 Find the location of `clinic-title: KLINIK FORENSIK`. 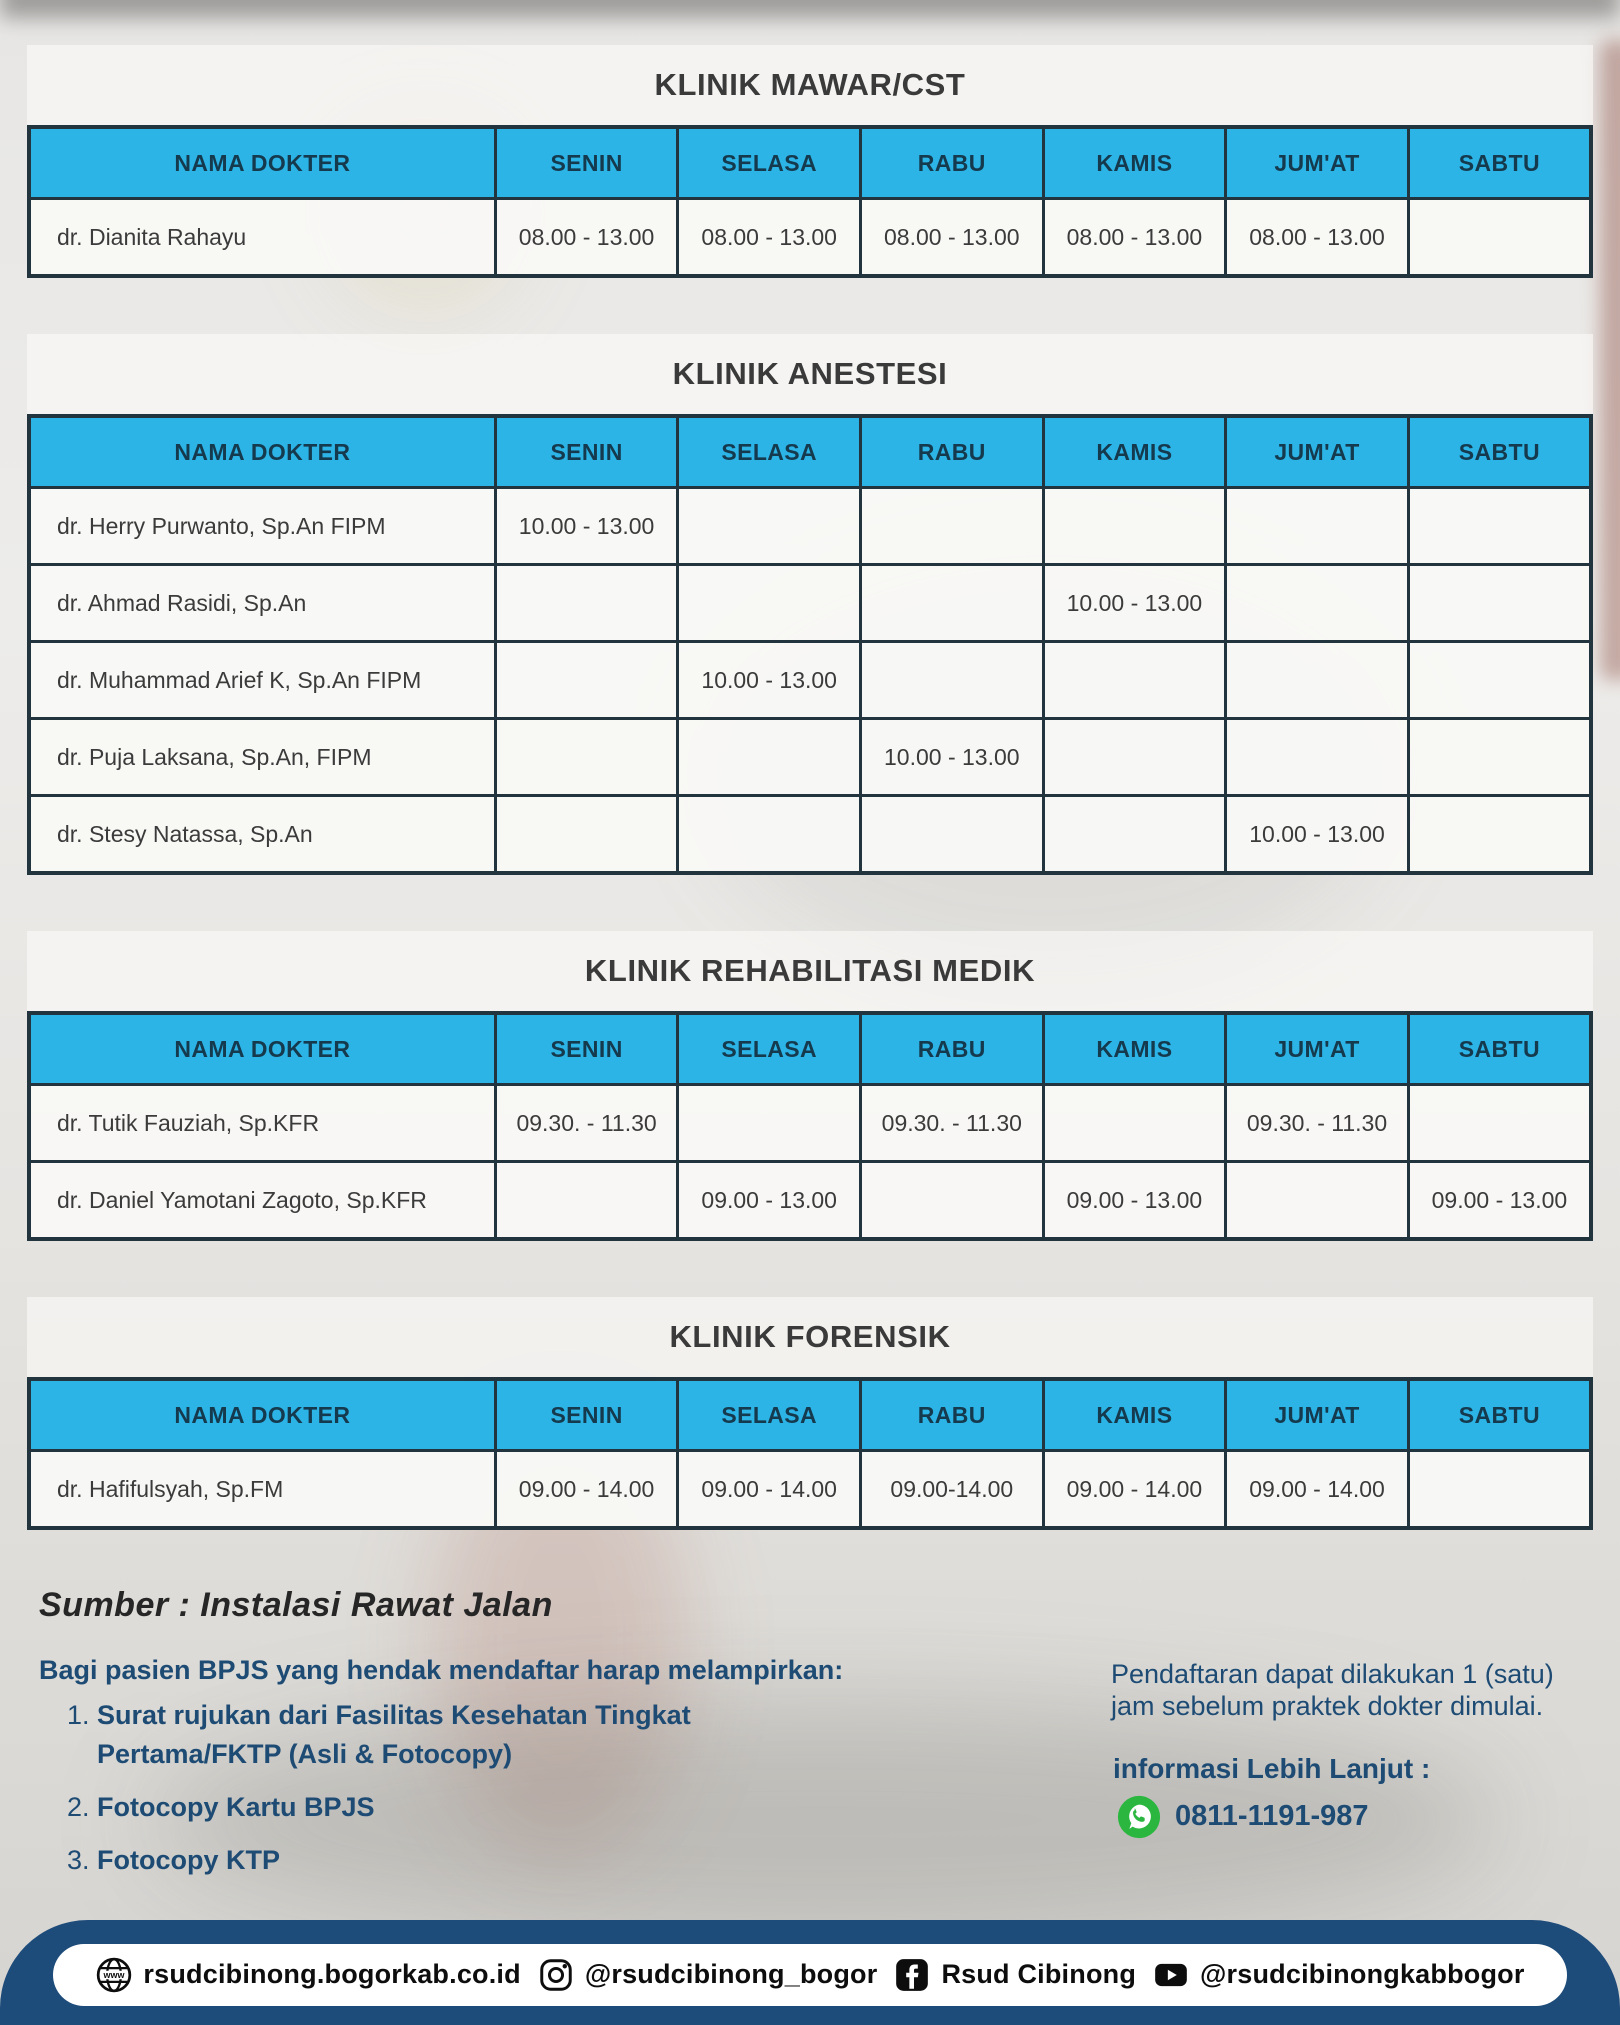

clinic-title: KLINIK FORENSIK is located at coordinates (810, 1336).